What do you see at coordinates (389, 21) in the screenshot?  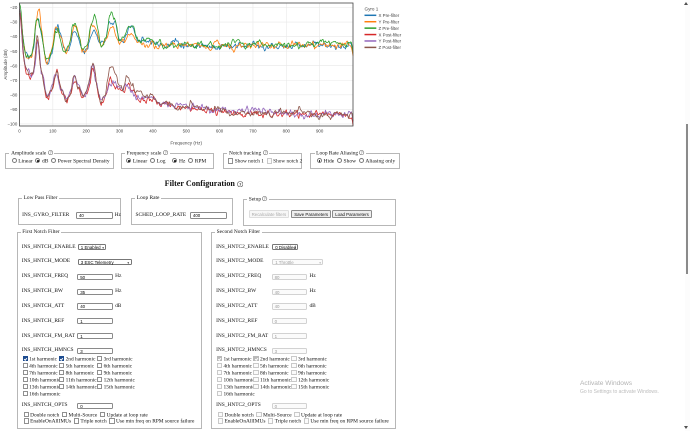 I see `svg-text: Y Pre-filter` at bounding box center [389, 21].